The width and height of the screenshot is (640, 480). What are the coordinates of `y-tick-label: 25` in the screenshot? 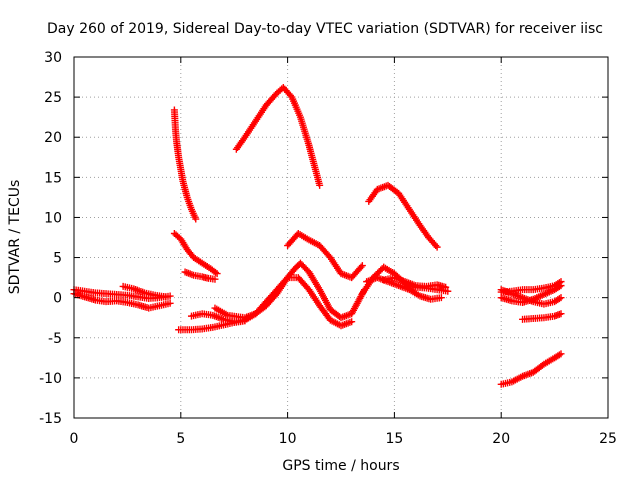 It's located at (53, 98).